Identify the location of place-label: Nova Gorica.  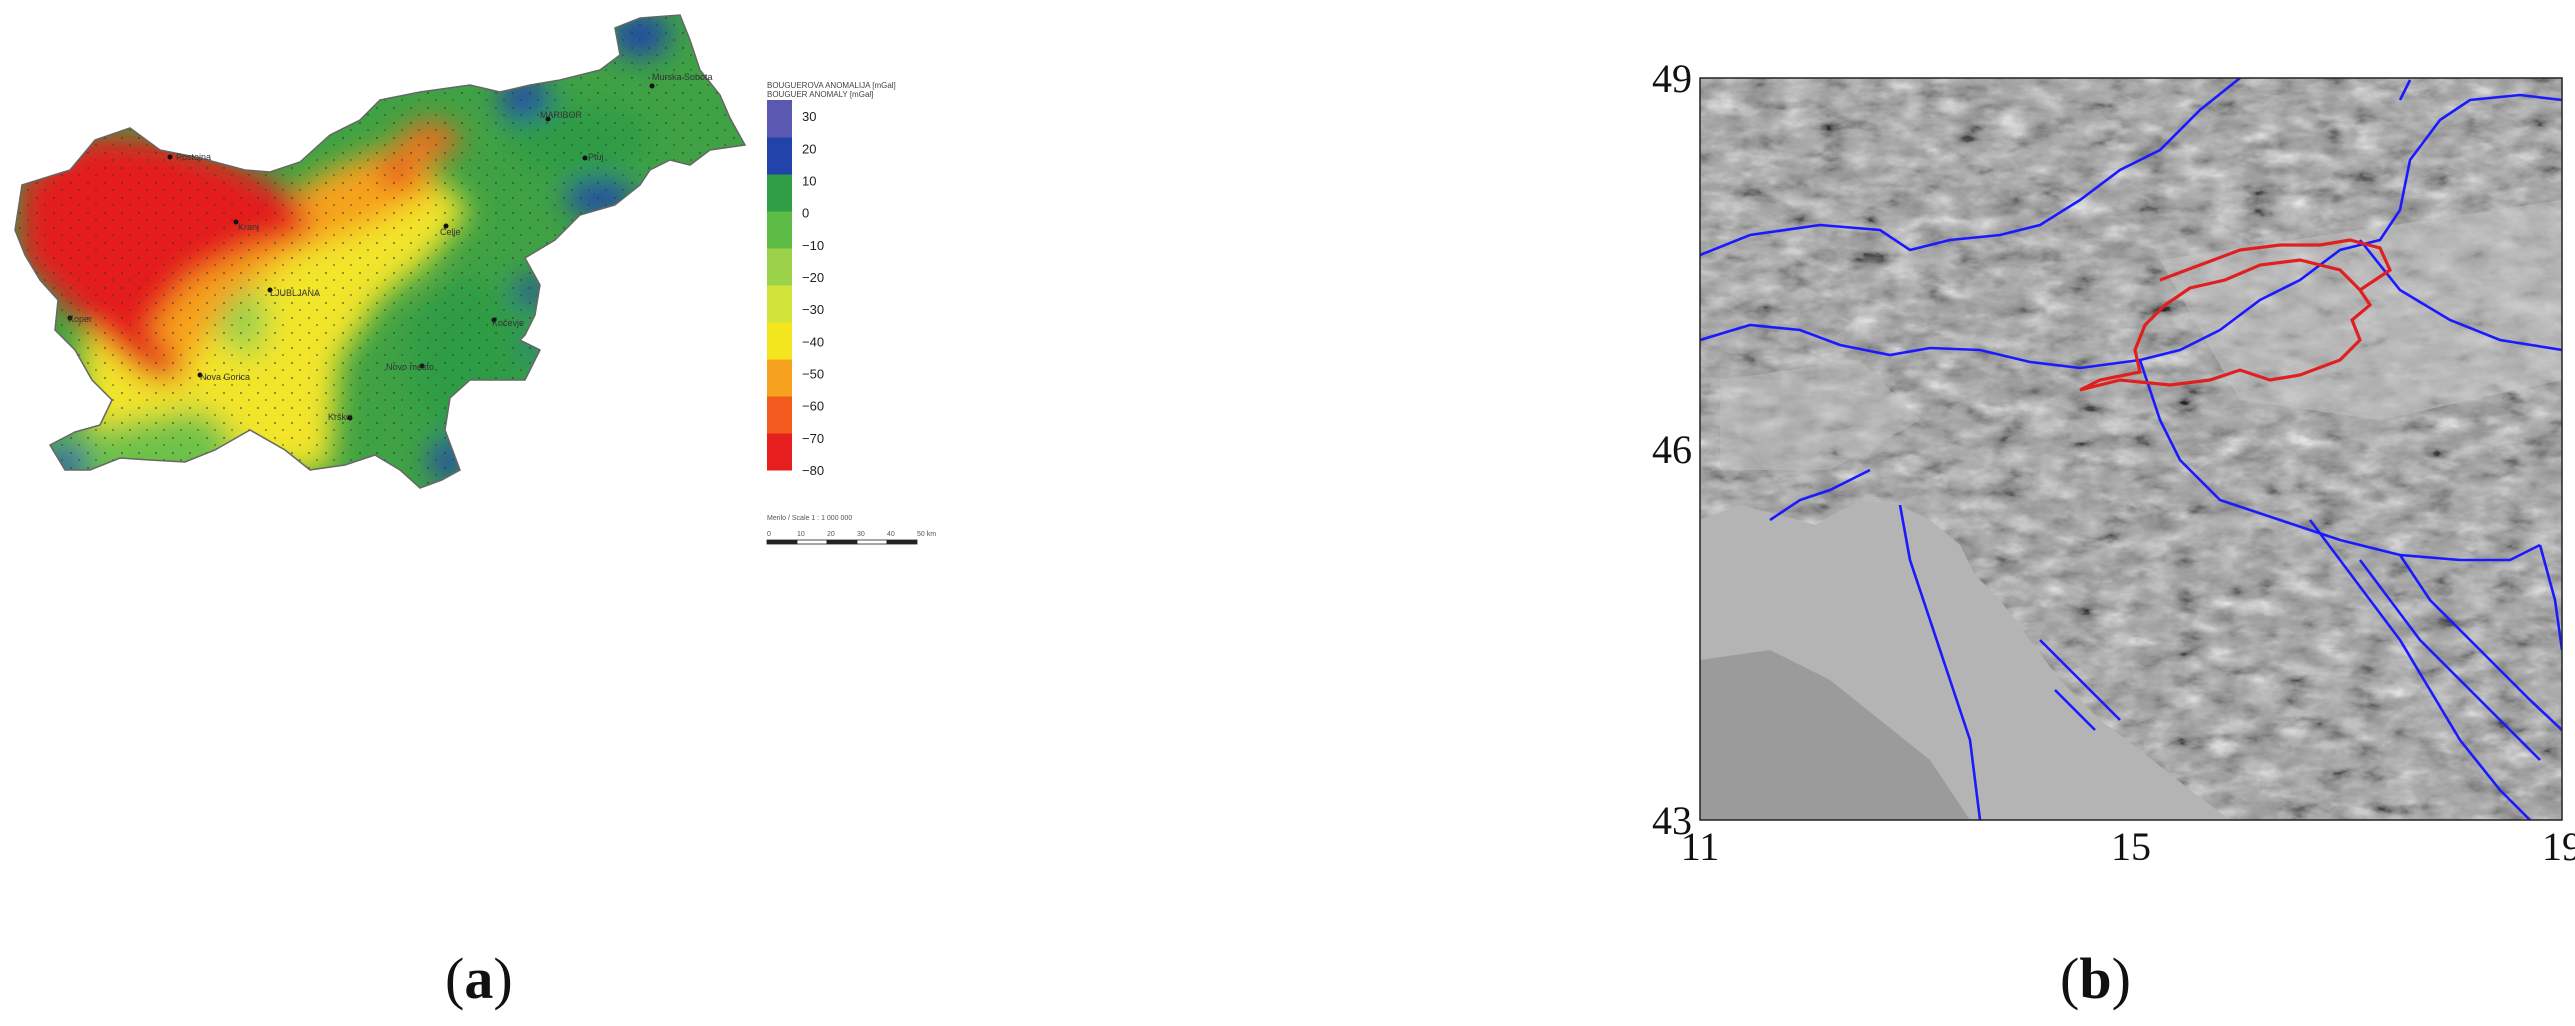
(225, 377).